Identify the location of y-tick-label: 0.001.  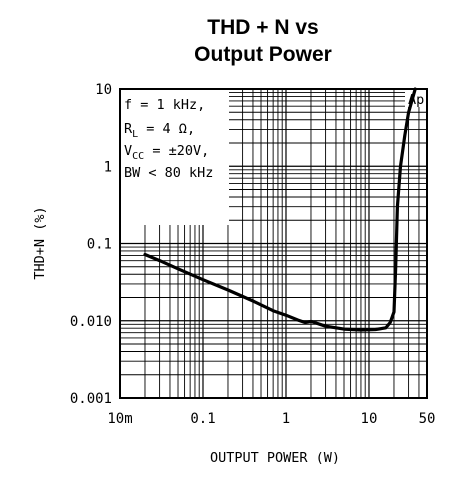
(91, 399).